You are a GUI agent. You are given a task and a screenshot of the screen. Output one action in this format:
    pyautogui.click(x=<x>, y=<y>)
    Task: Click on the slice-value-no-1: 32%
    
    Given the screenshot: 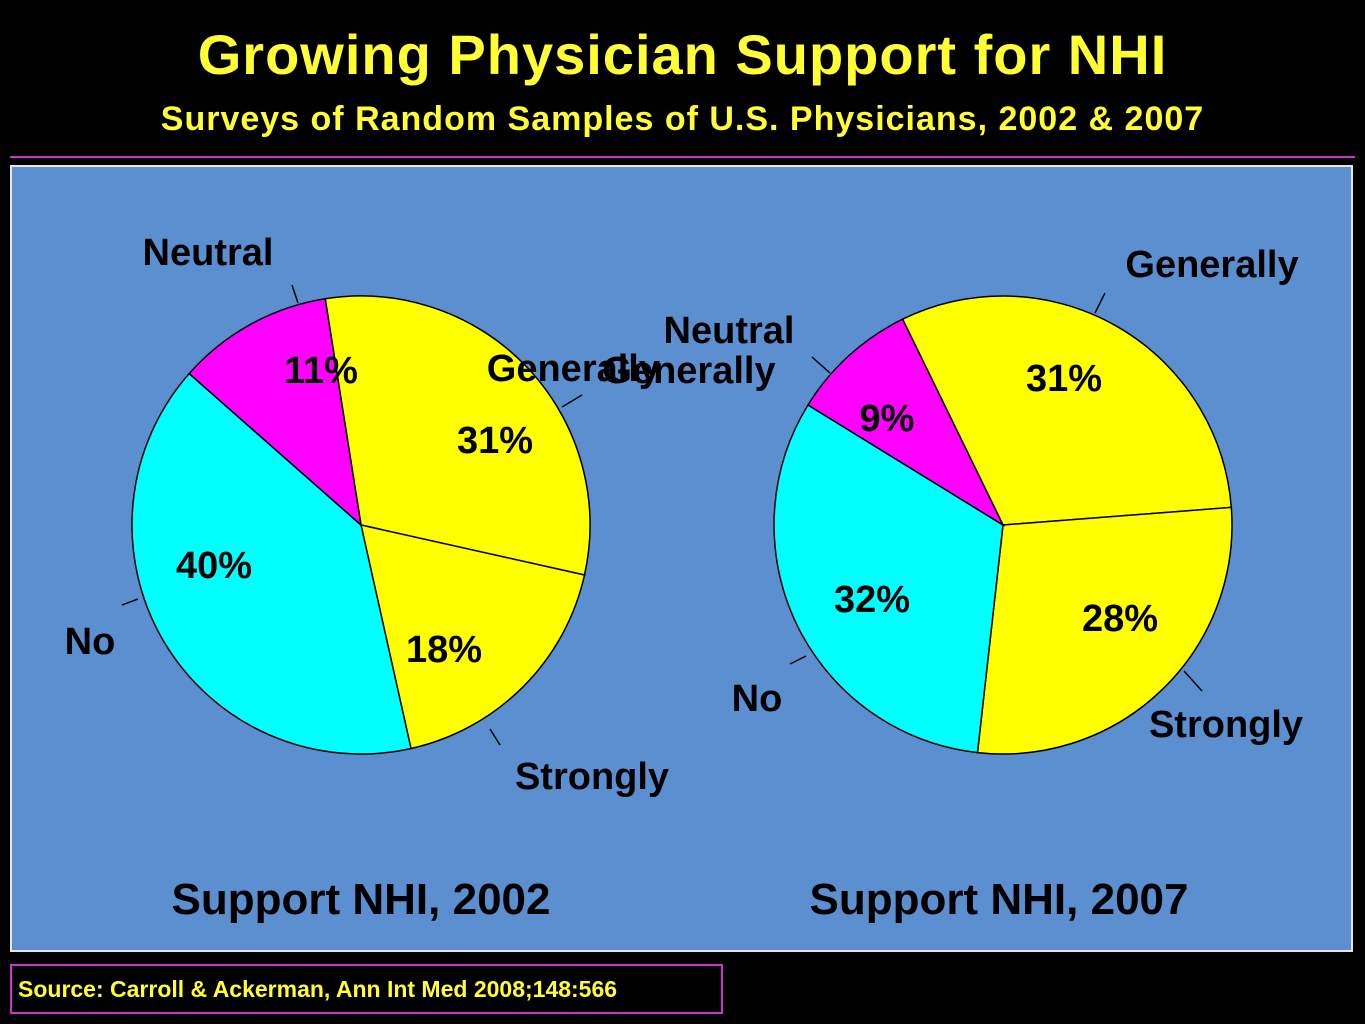 What is the action you would take?
    pyautogui.click(x=872, y=600)
    